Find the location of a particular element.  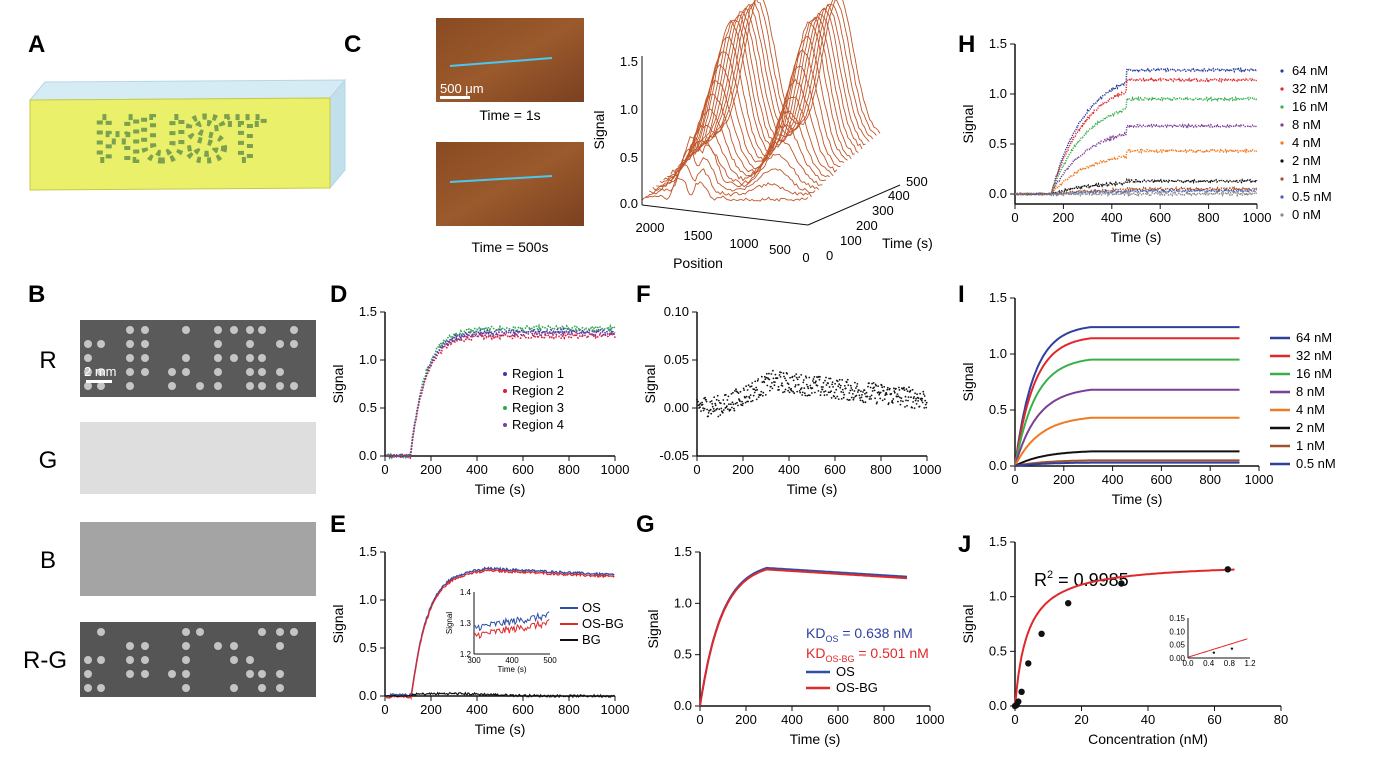

series-64-nM is located at coordinates (1136, 131).